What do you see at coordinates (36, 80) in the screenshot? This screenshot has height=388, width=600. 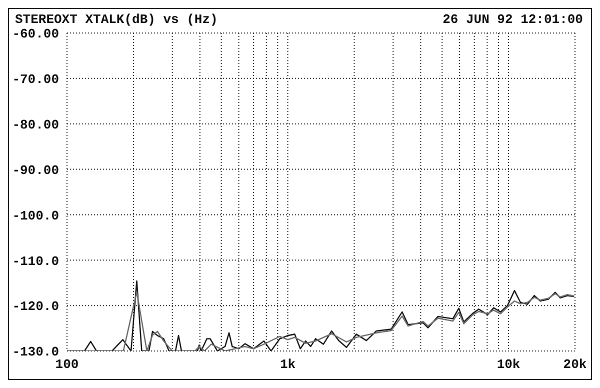 I see `y-tick-label: -70.00` at bounding box center [36, 80].